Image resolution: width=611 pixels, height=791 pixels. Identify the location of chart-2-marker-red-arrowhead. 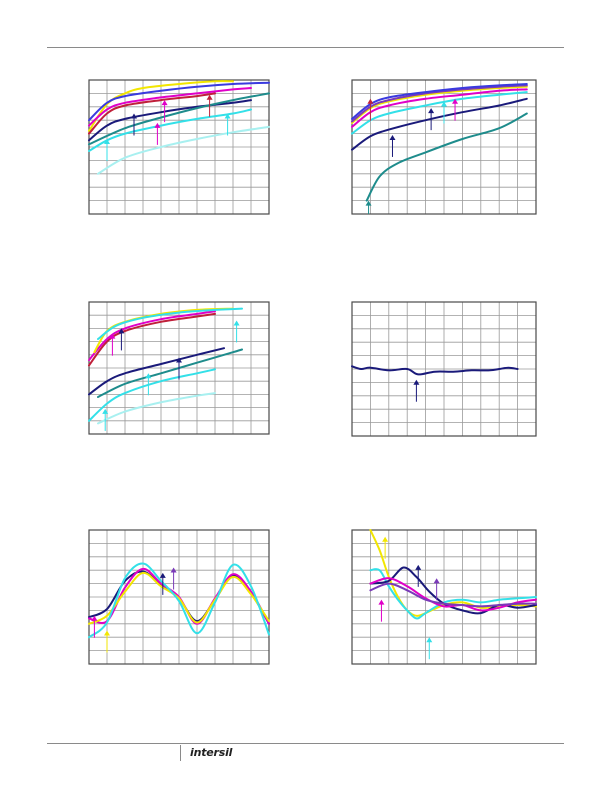
(370, 101).